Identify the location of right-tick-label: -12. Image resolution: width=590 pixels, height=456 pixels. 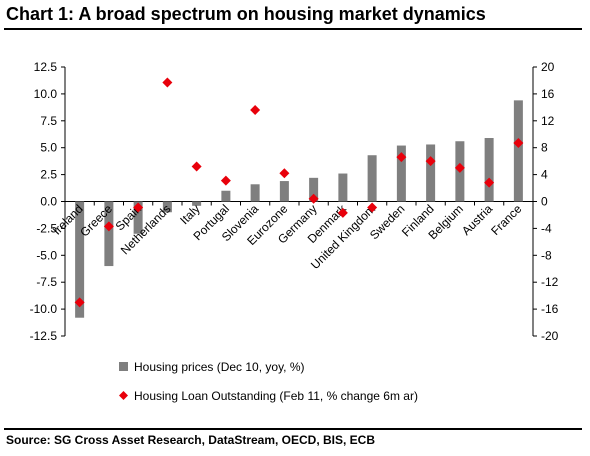
(550, 282).